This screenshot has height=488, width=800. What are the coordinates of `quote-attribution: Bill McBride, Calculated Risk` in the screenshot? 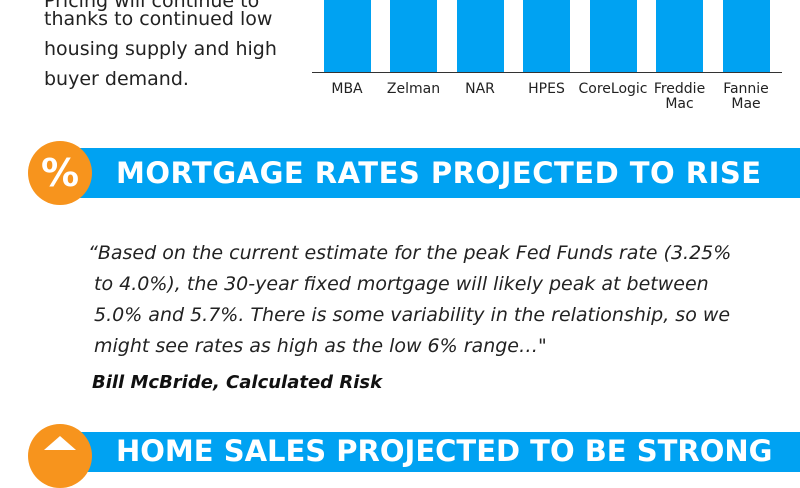 It's located at (237, 382).